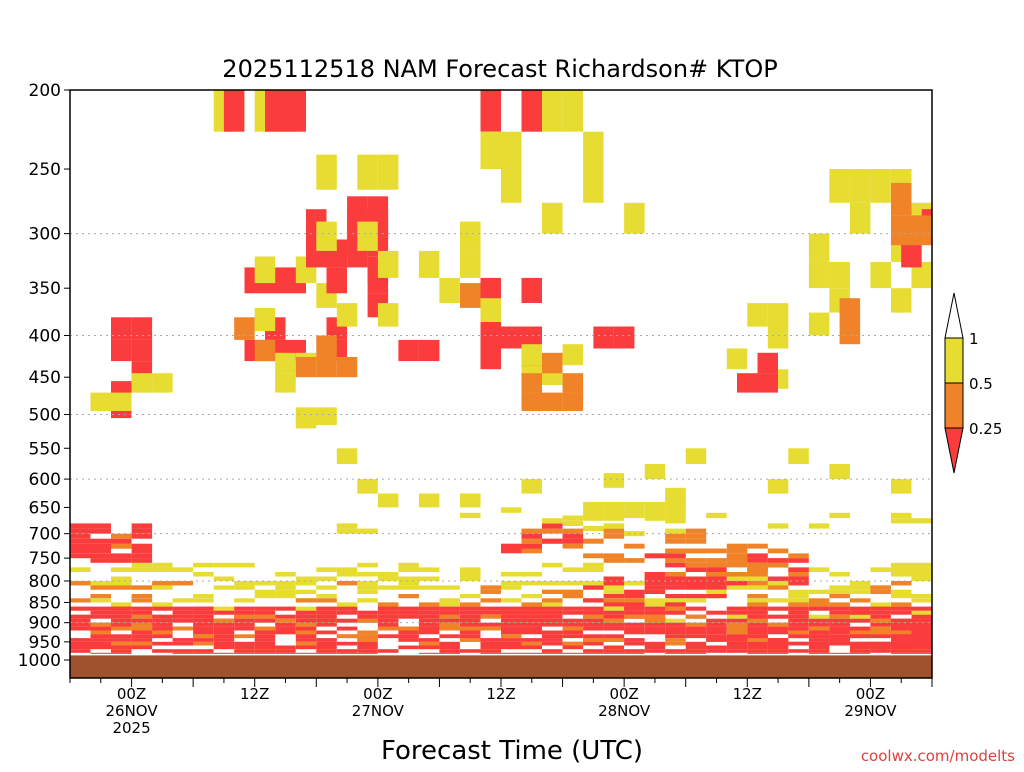  What do you see at coordinates (499, 69) in the screenshot?
I see `chart-title: 2025112518 NAM Forecast Richardson# KTOP` at bounding box center [499, 69].